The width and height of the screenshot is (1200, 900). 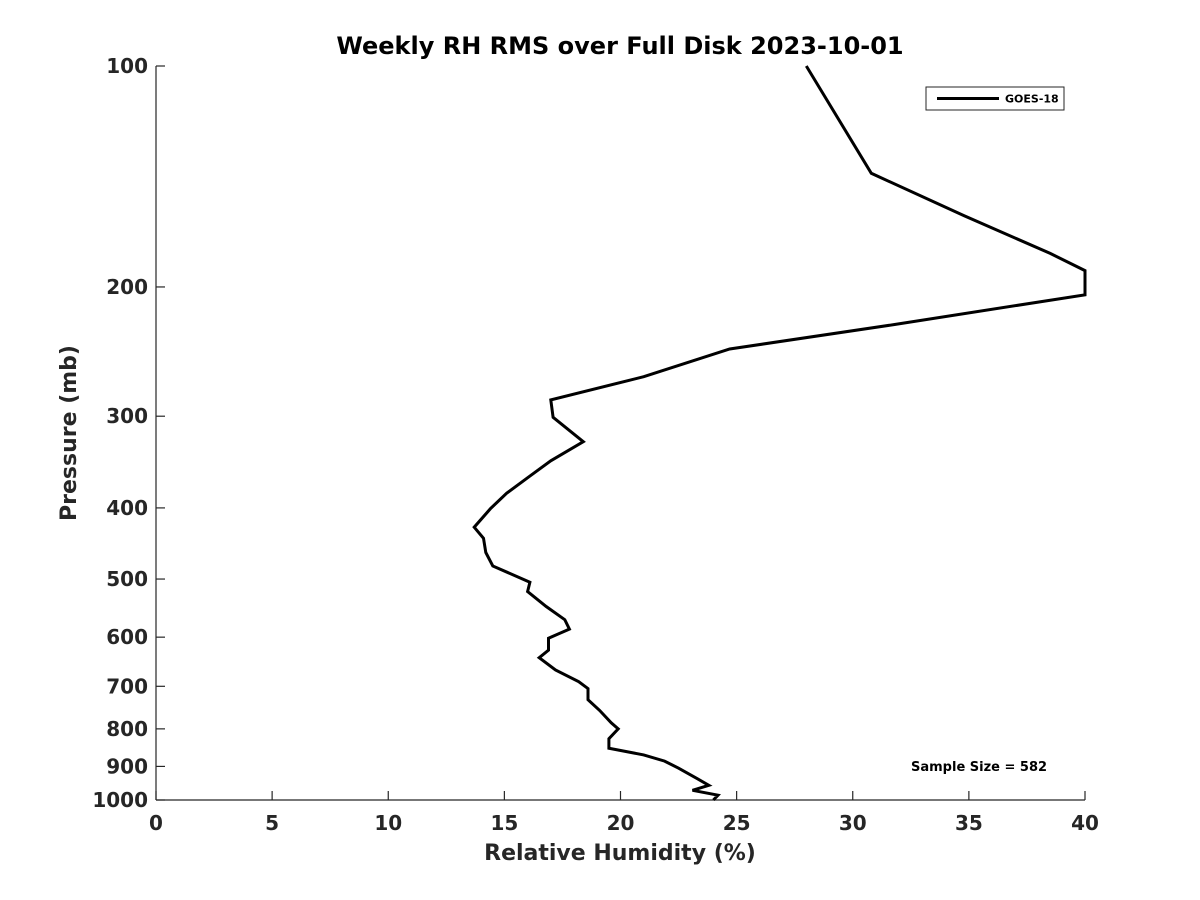 What do you see at coordinates (388, 823) in the screenshot?
I see `x-tick-label: 10` at bounding box center [388, 823].